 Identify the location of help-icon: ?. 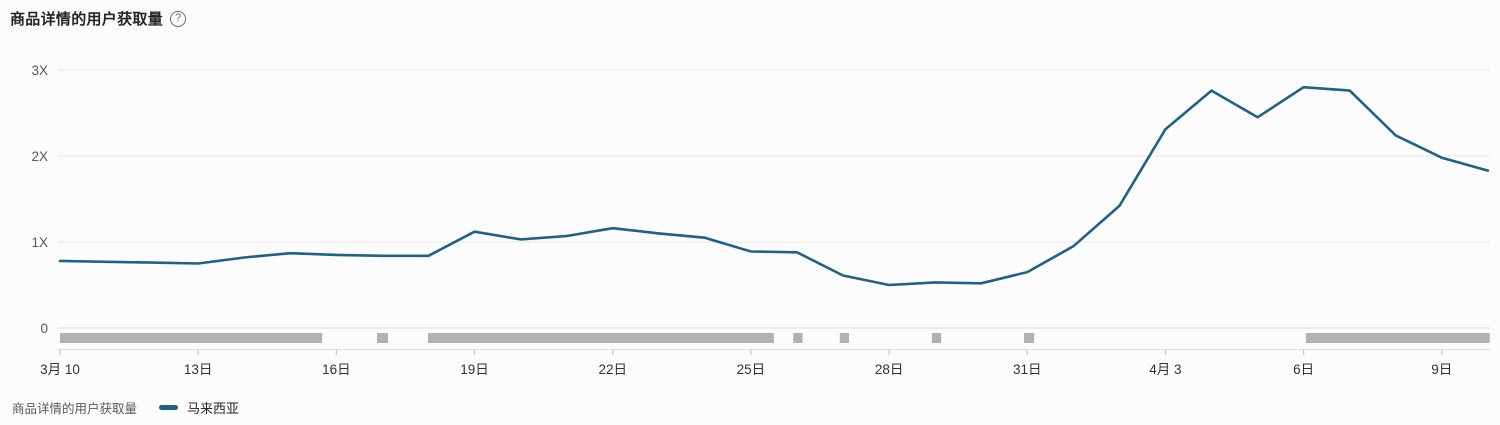
(178, 18).